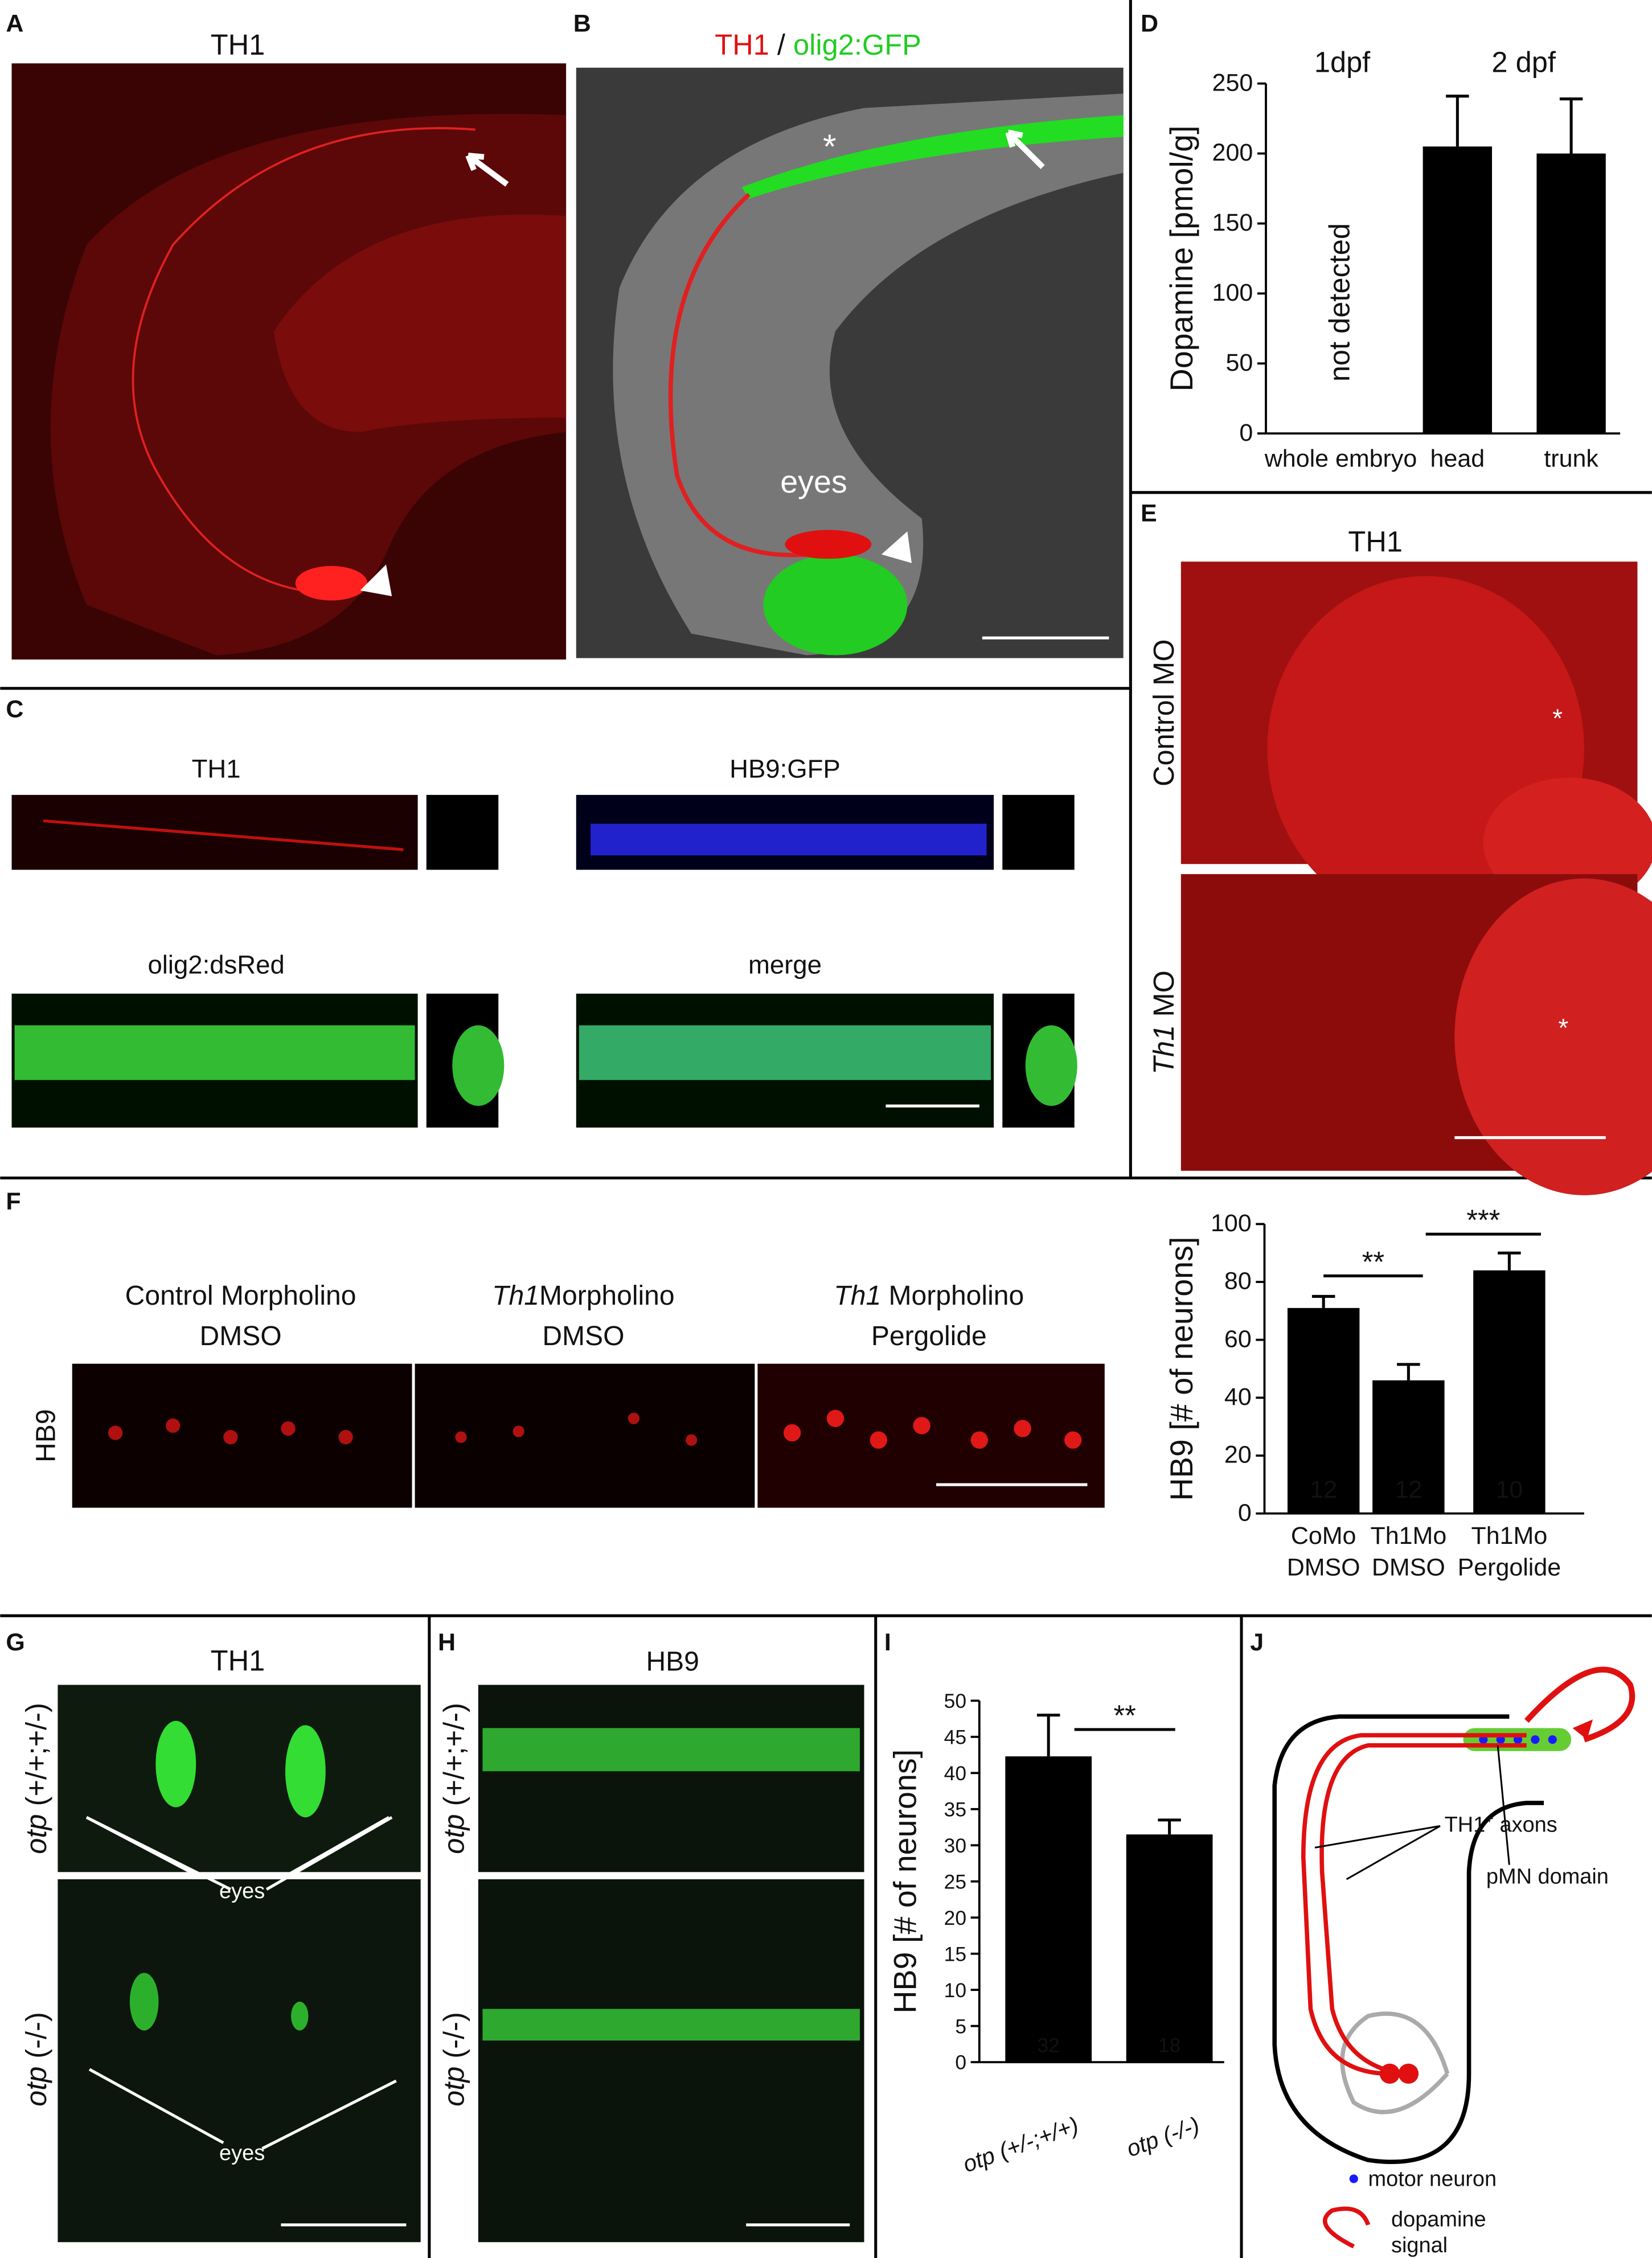 The image size is (1652, 2258). Describe the element at coordinates (1239, 363) in the screenshot. I see `y-tick-label: 50` at that location.